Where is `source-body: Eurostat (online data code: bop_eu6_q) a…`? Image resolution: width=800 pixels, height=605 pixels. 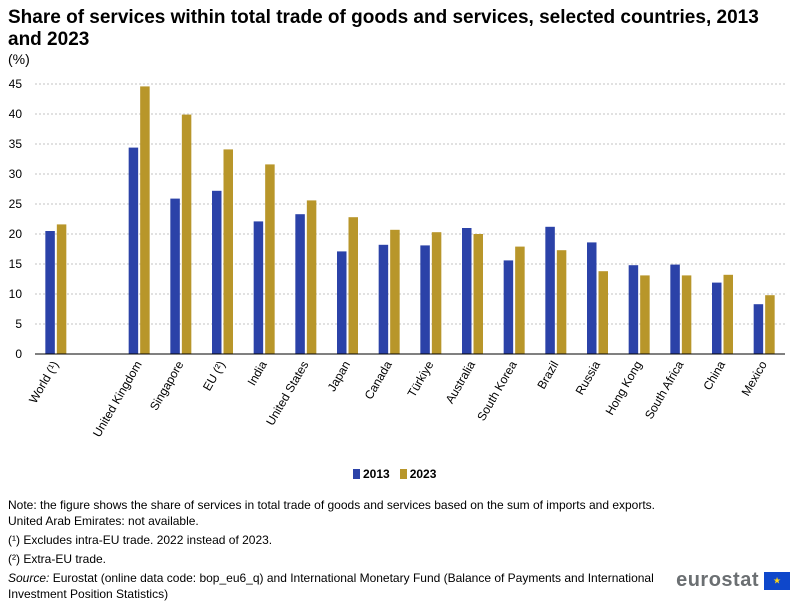 source-body: Eurostat (online data code: bop_eu6_q) a… is located at coordinates (331, 586).